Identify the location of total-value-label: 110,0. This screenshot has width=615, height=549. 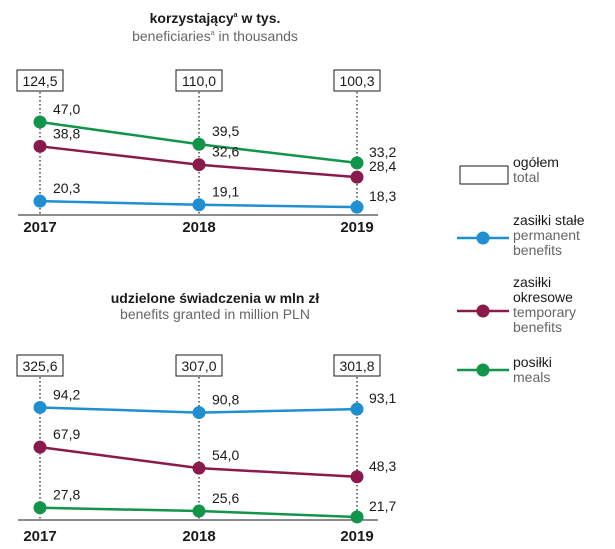
(199, 81).